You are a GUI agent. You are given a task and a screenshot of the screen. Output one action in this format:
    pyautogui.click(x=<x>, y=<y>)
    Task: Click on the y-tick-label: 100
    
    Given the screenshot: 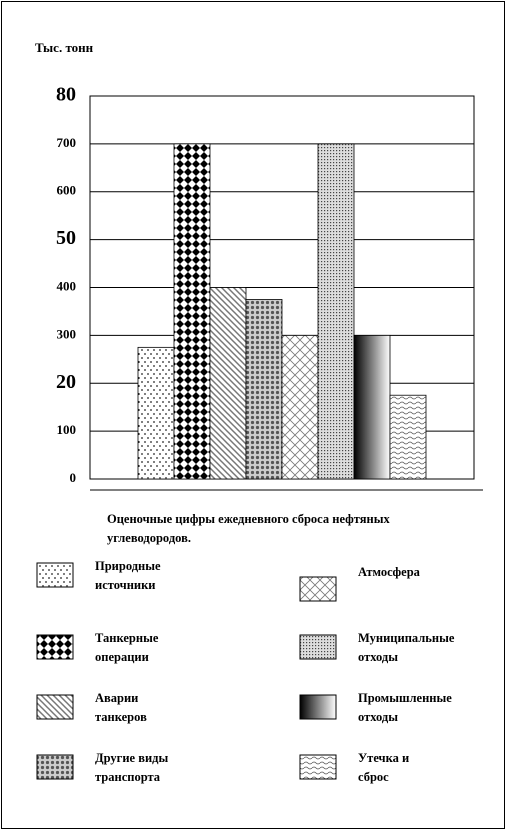 What is the action you would take?
    pyautogui.click(x=67, y=429)
    